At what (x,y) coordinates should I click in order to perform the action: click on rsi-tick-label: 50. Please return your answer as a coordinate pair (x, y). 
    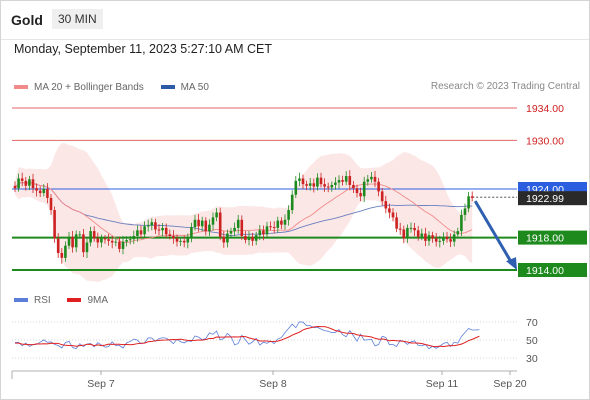
    Looking at the image, I should click on (532, 341).